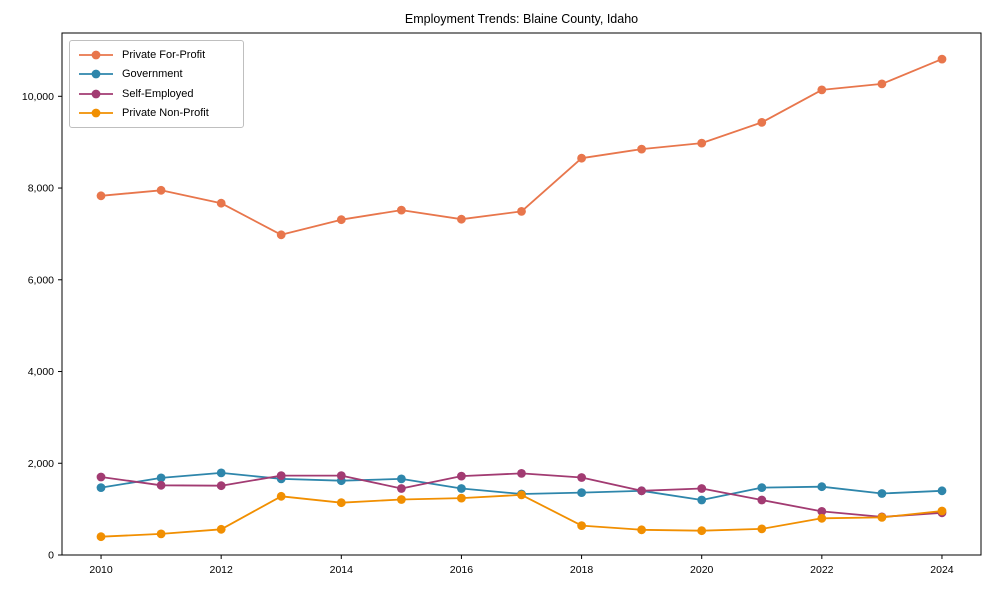 This screenshot has width=1000, height=600. I want to click on data-point-private-for-profit-2017, so click(521, 211).